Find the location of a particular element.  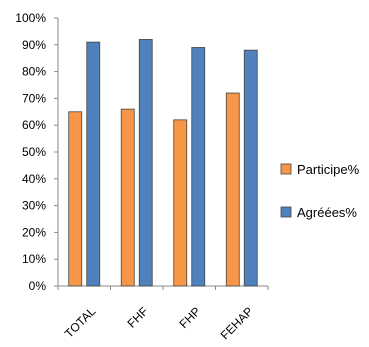

x-axis-ticks: TOTAL FHF FHP FEHAP is located at coordinates (159, 323).